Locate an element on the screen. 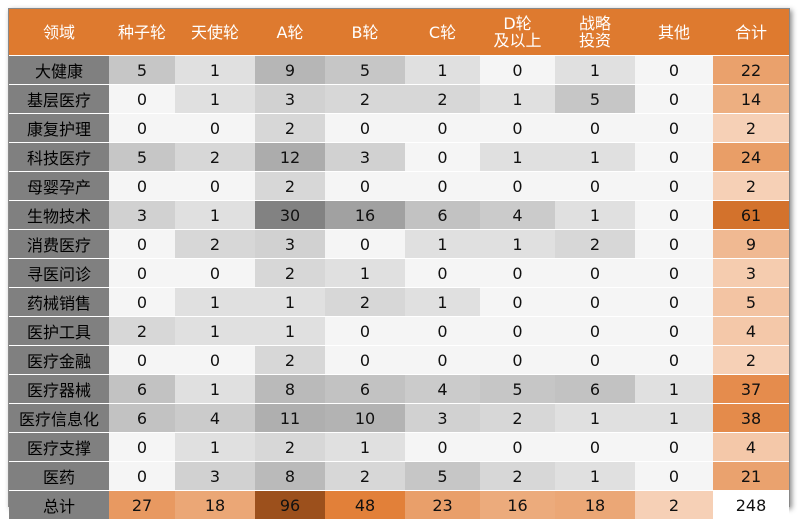 The height and width of the screenshot is (519, 800). header-cell: D轮 及以上 is located at coordinates (517, 32).